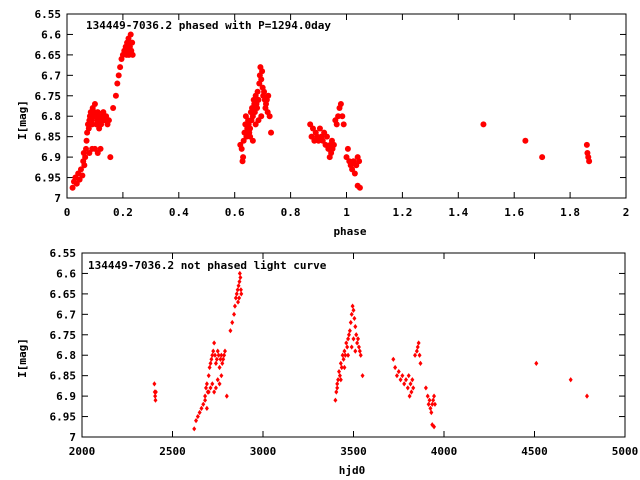 This screenshot has height=480, width=640. Describe the element at coordinates (534, 451) in the screenshot. I see `x-tick-label: 4500` at that location.